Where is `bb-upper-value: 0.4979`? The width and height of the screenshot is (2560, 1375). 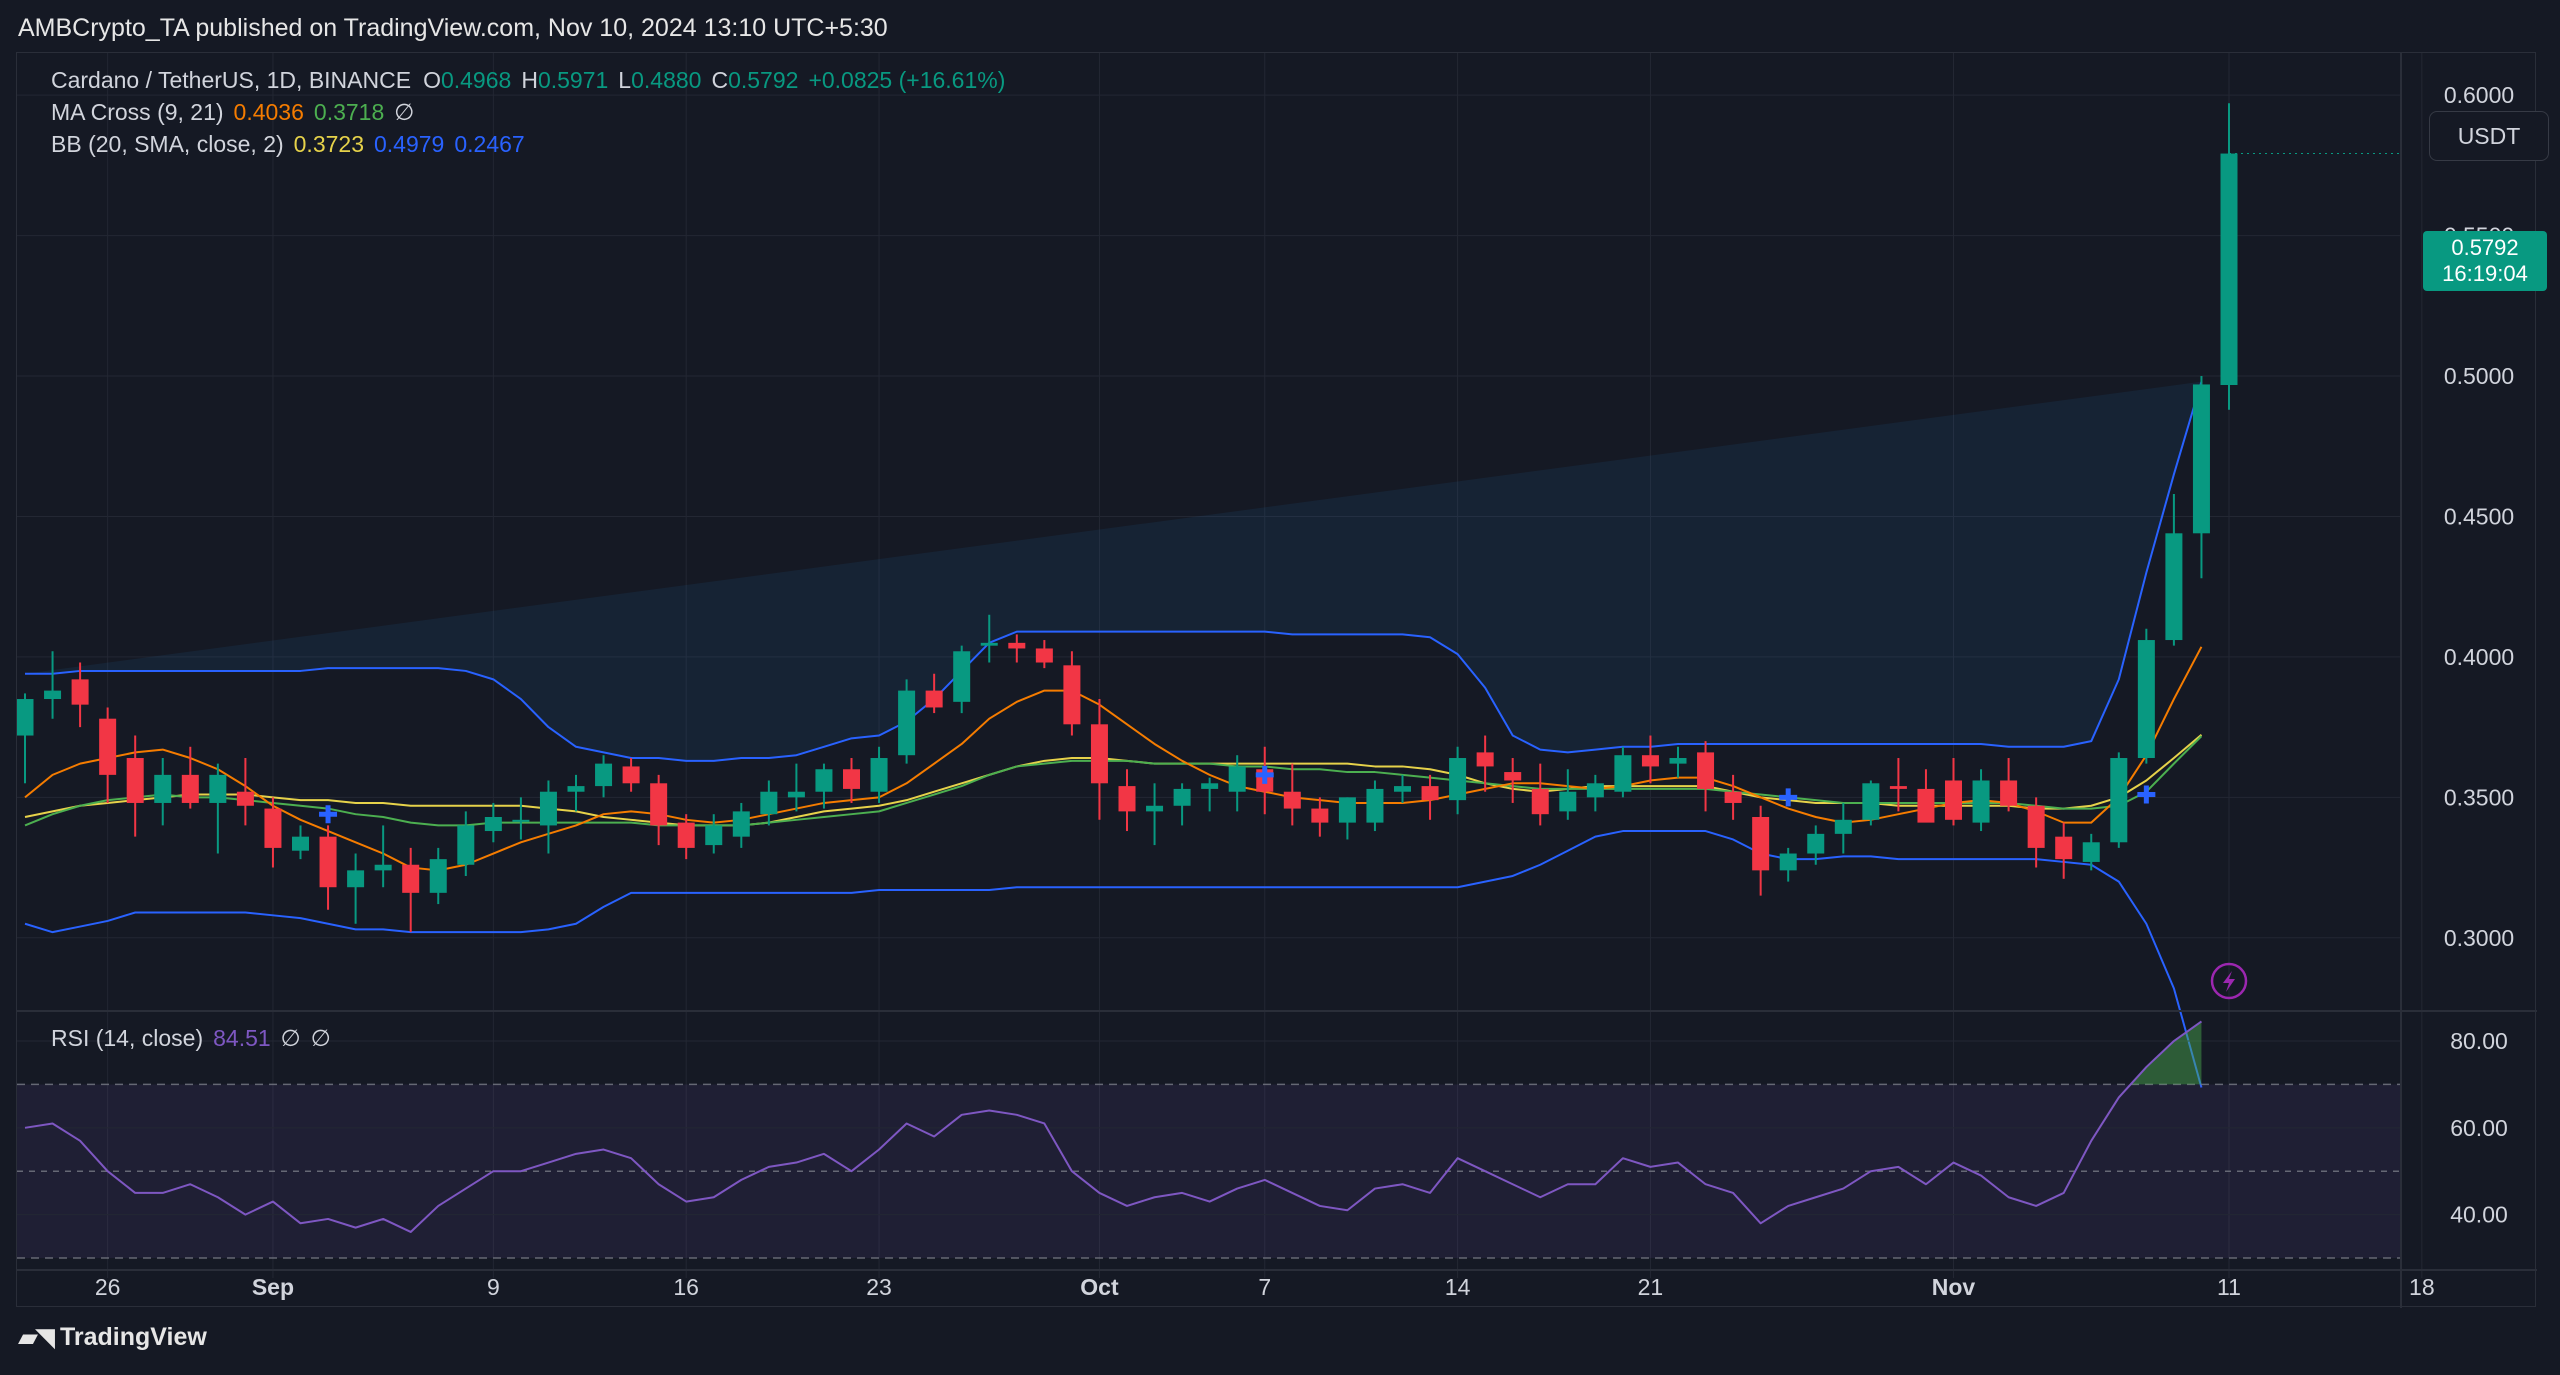
bb-upper-value: 0.4979 is located at coordinates (409, 144).